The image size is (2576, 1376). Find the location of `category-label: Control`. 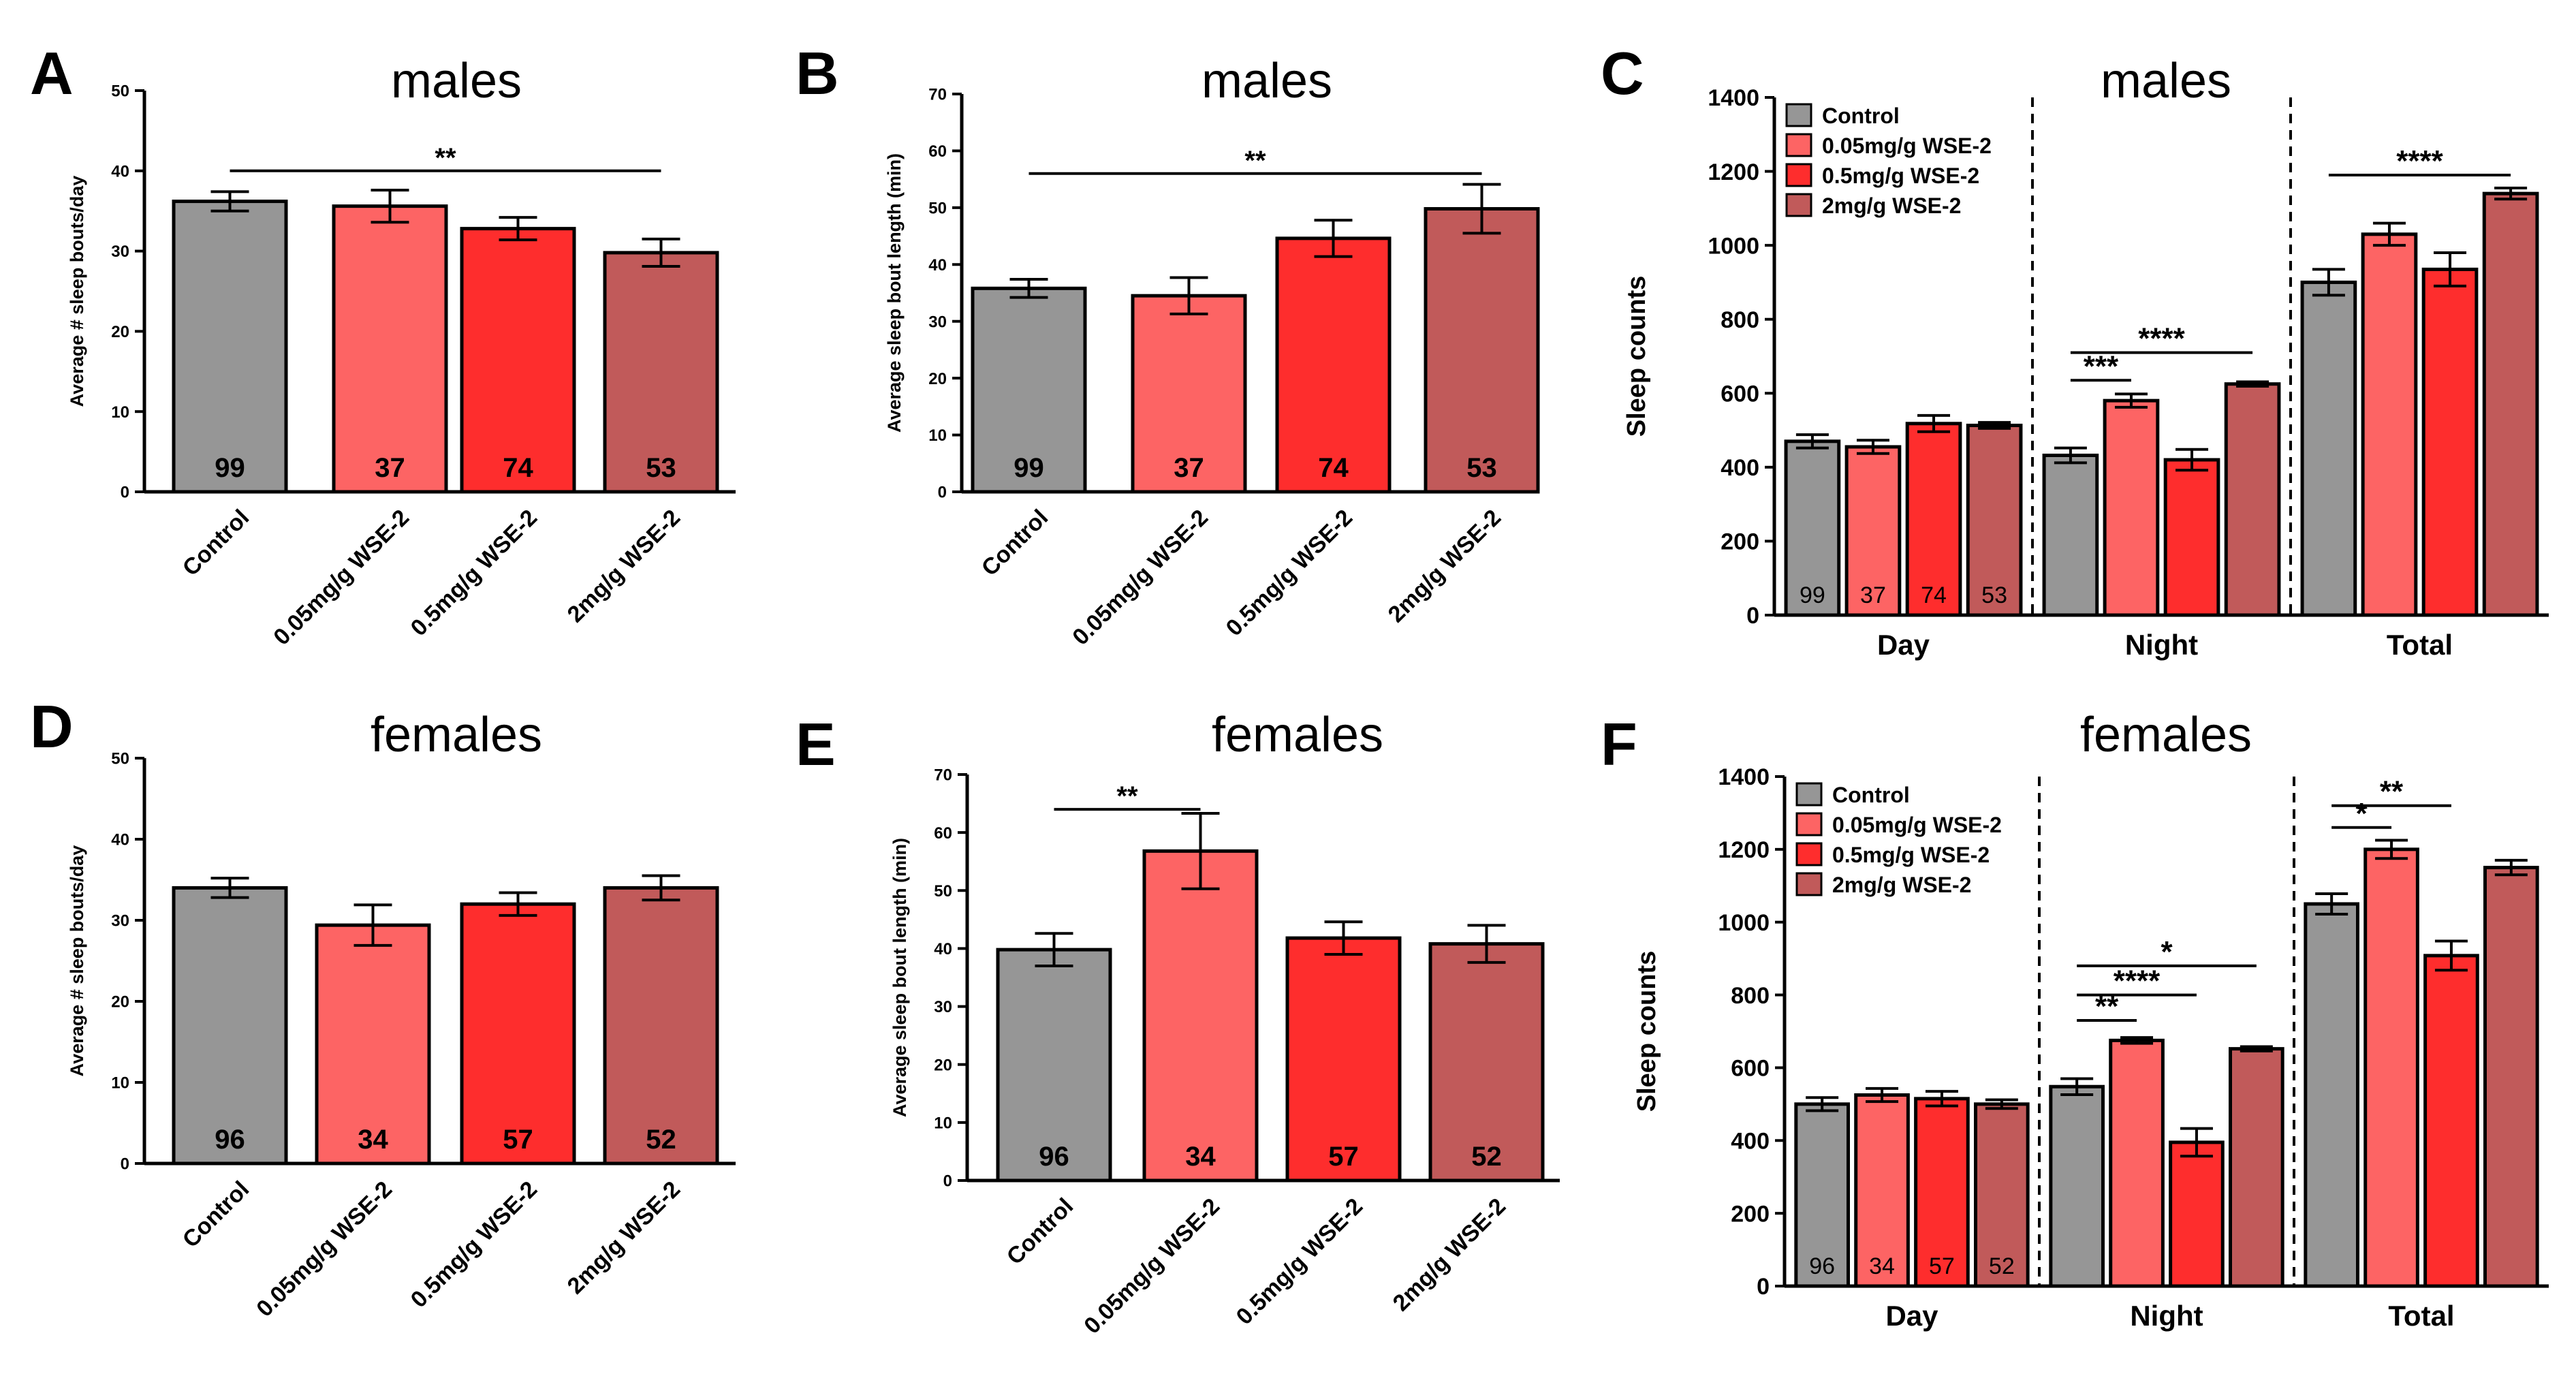

category-label: Control is located at coordinates (216, 543).